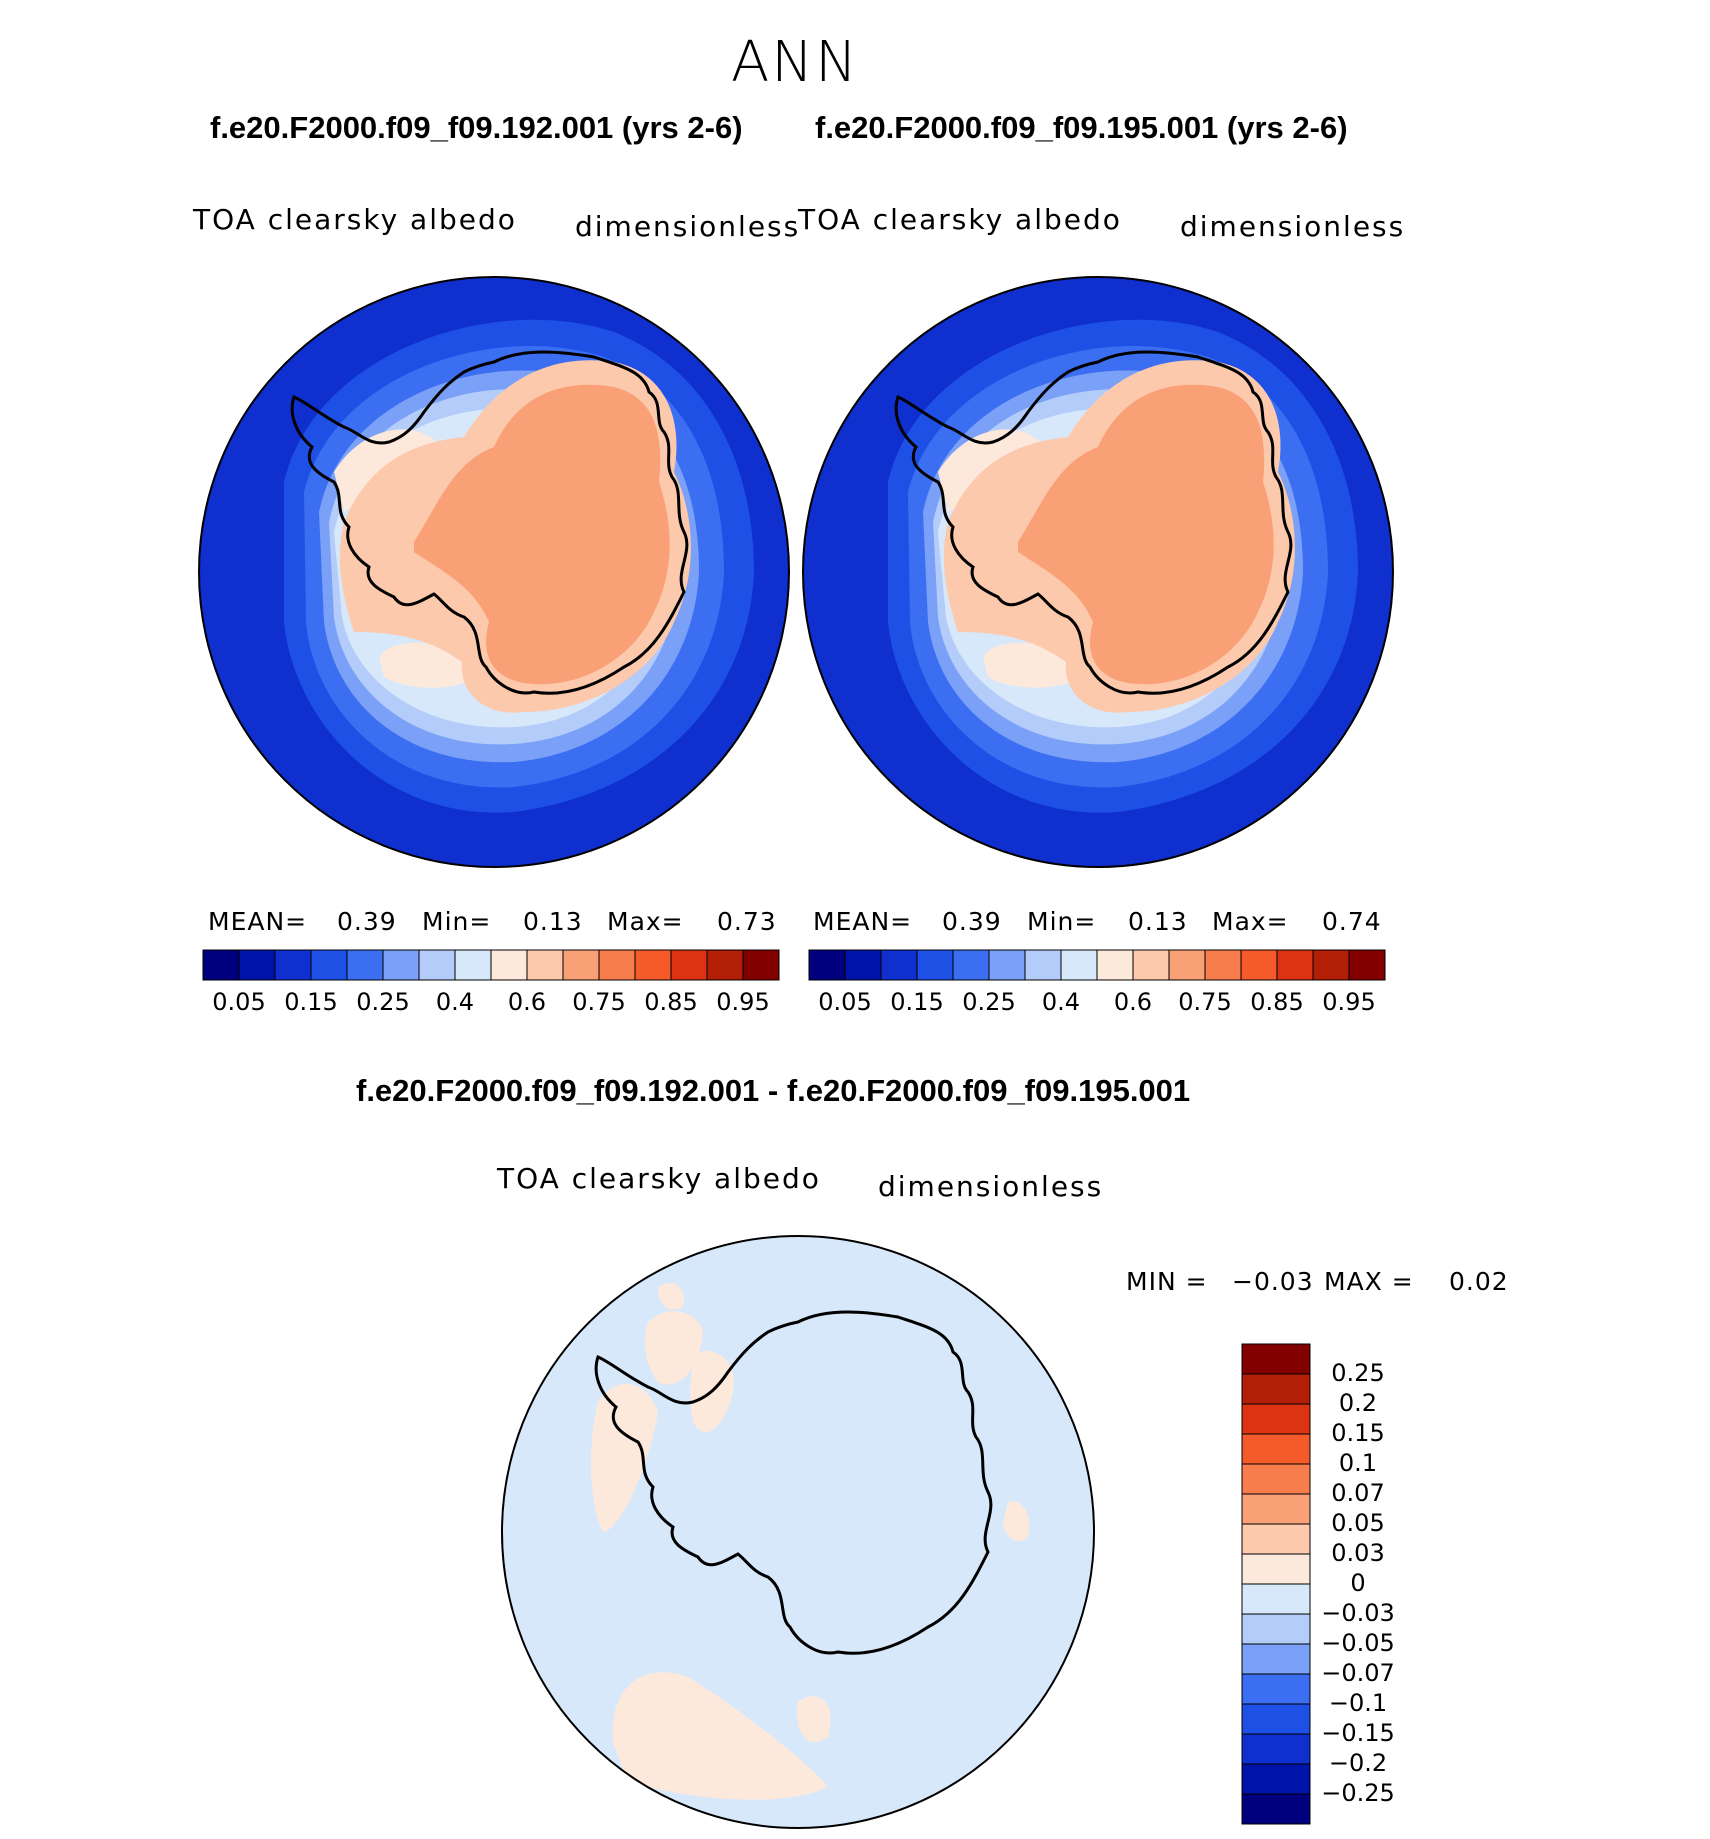  I want to click on colorbar-tick-label: 0.4, so click(1061, 1002).